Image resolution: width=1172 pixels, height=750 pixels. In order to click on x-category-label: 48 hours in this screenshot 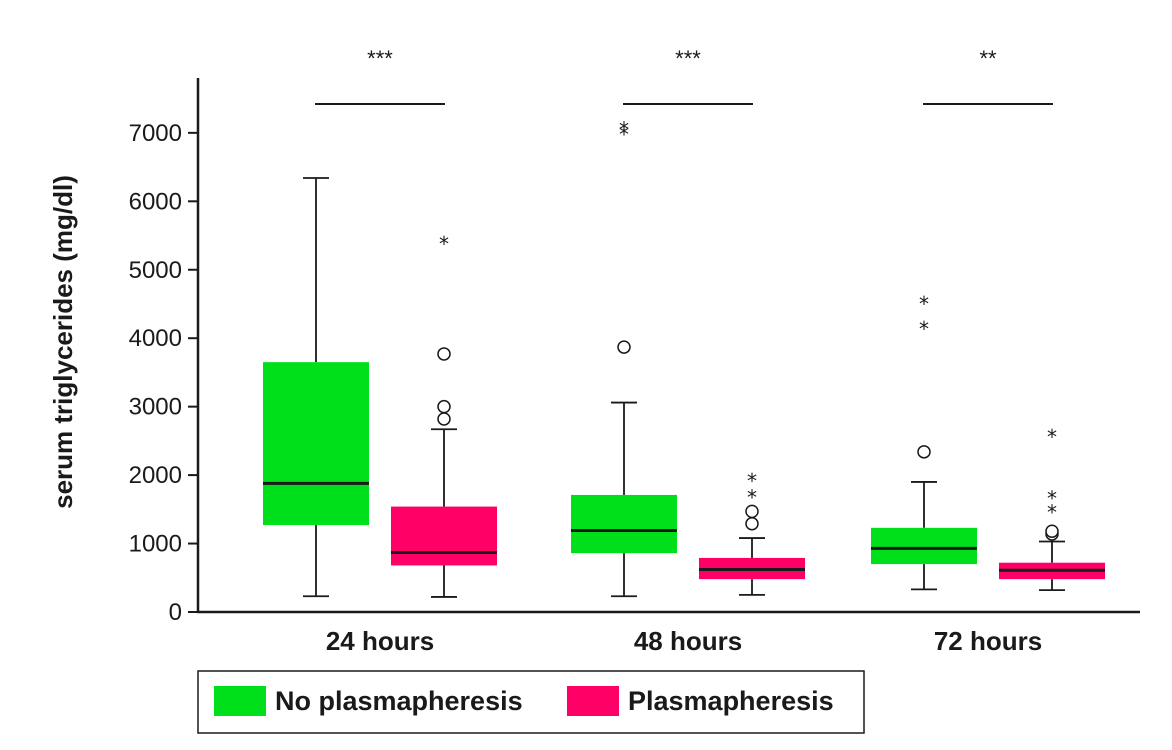, I will do `click(688, 641)`.